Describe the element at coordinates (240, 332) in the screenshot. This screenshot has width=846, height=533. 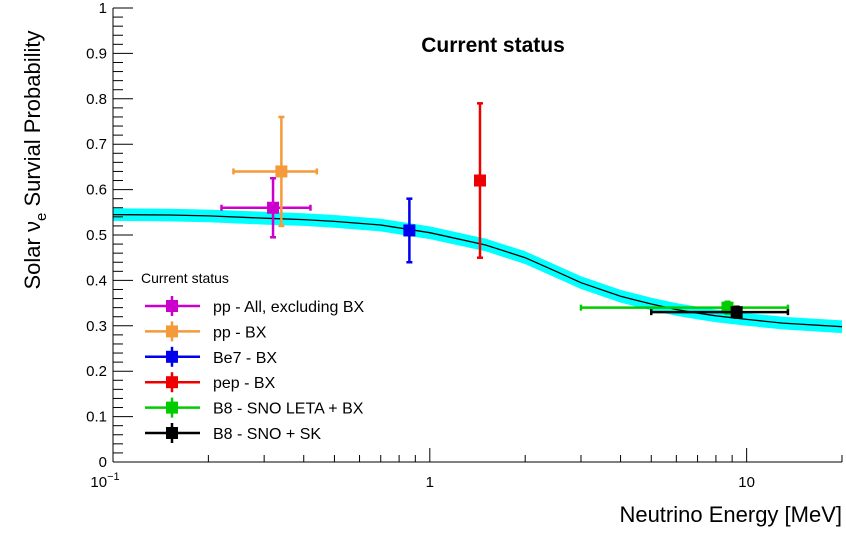
I see `legend-label: pp - BX` at that location.